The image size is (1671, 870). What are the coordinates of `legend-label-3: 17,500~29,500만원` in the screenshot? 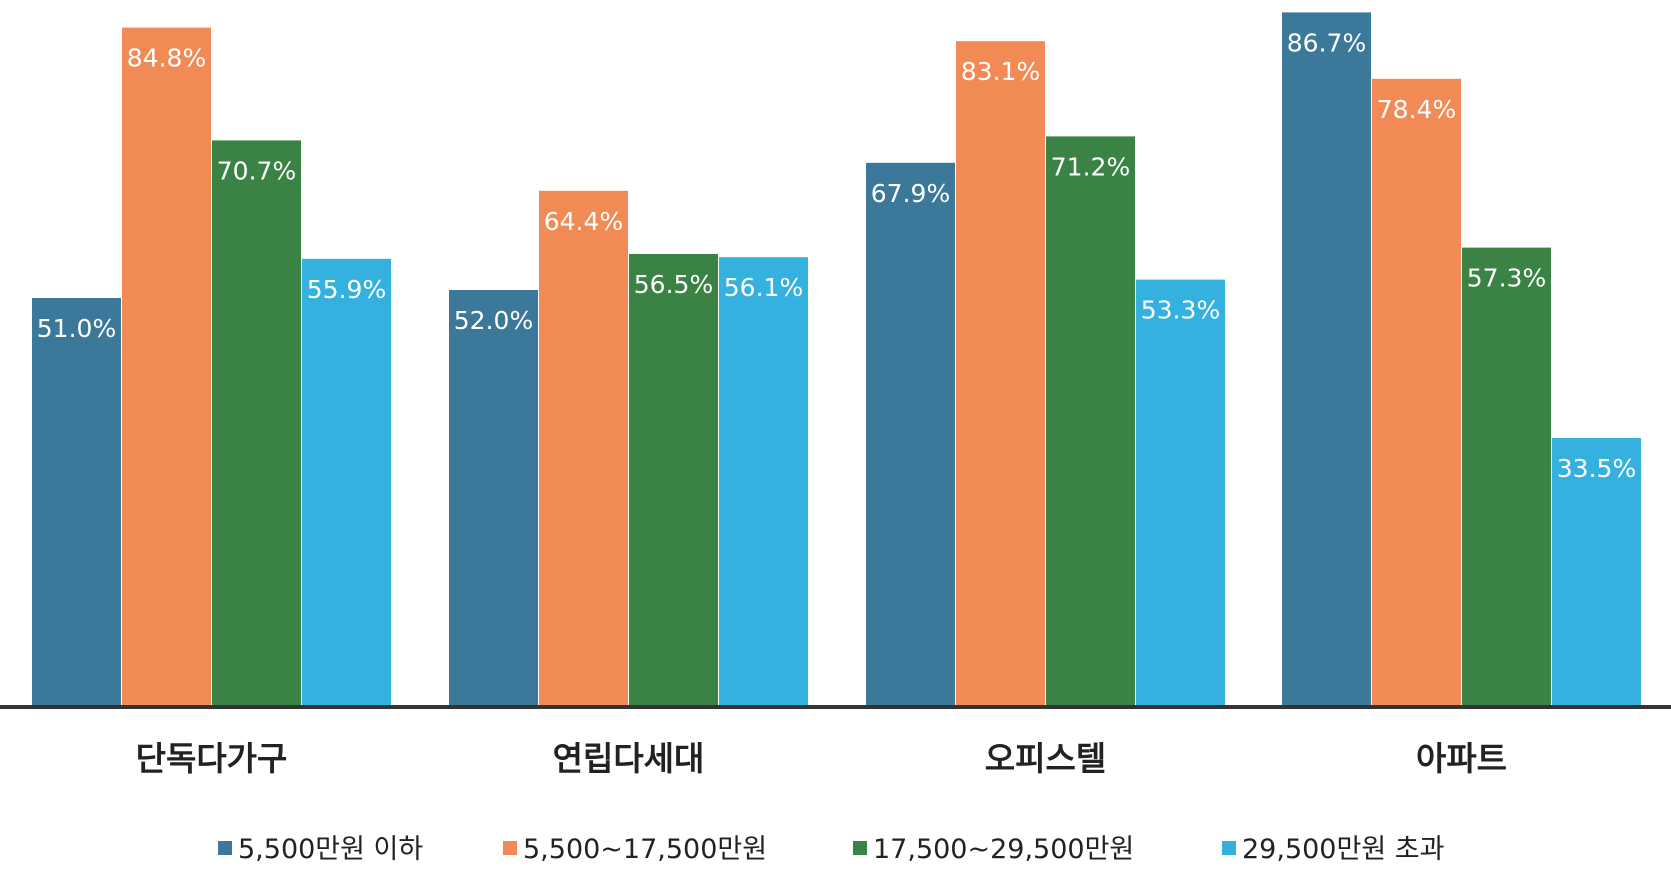 It's located at (1003, 849).